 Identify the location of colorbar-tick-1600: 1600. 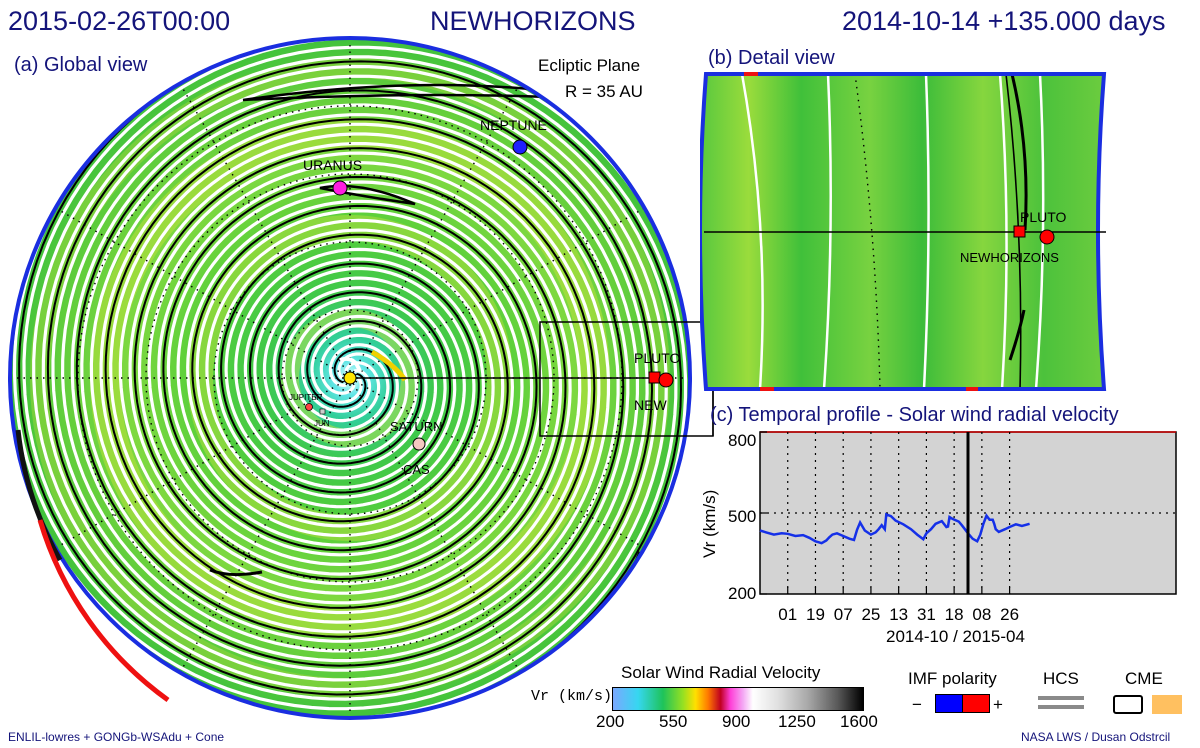
(859, 721).